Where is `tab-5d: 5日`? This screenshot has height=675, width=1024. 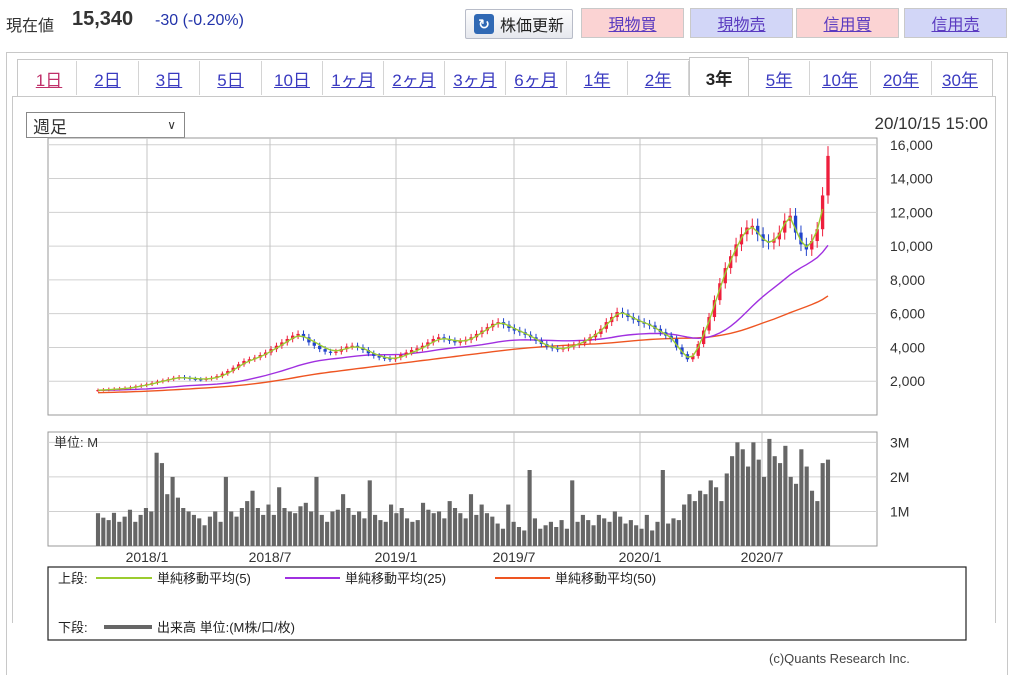 tab-5d: 5日 is located at coordinates (231, 78).